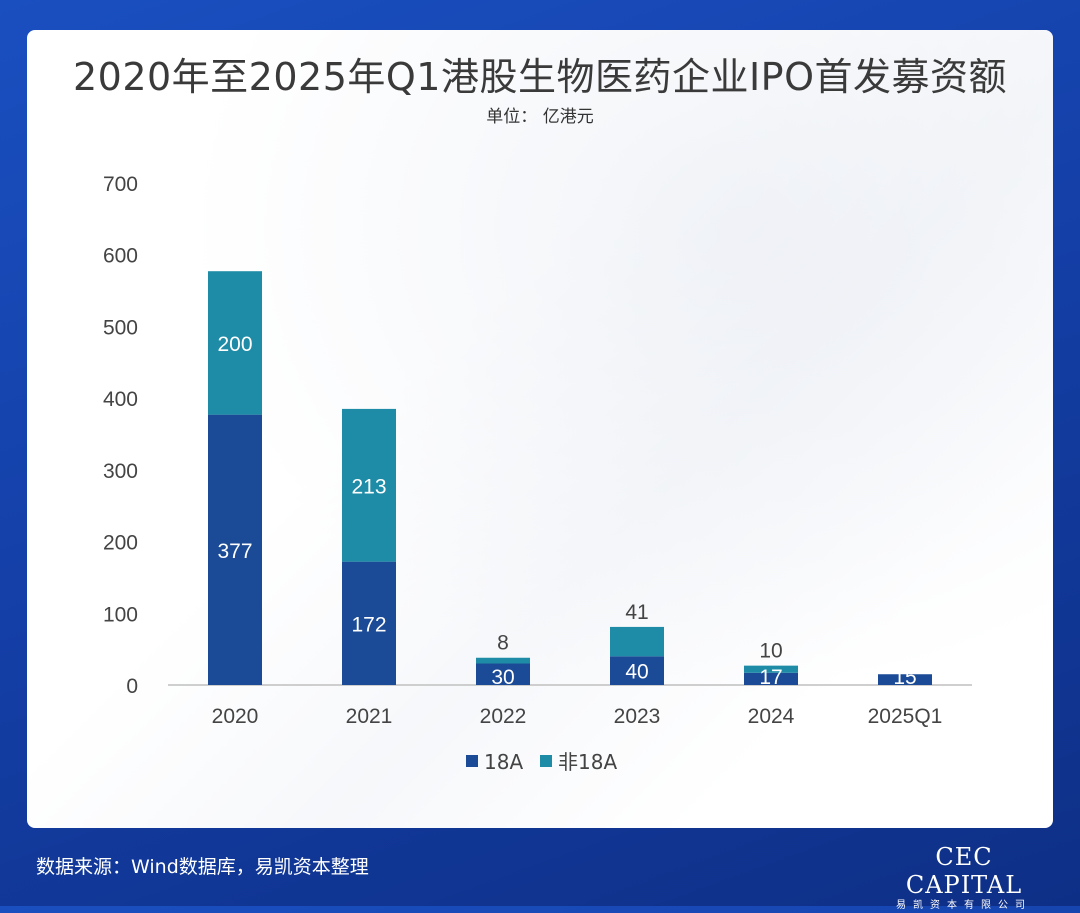  Describe the element at coordinates (120, 543) in the screenshot. I see `y-tick-label: 200` at that location.